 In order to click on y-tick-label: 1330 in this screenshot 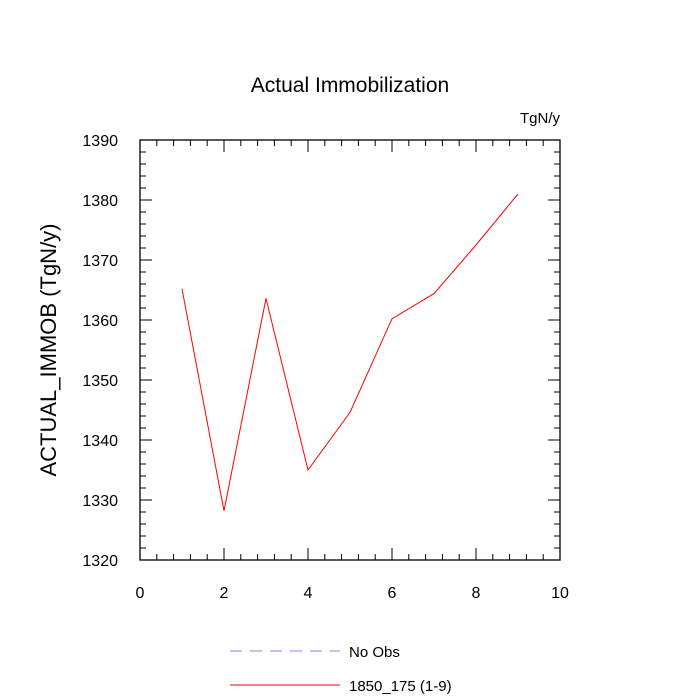, I will do `click(100, 501)`.